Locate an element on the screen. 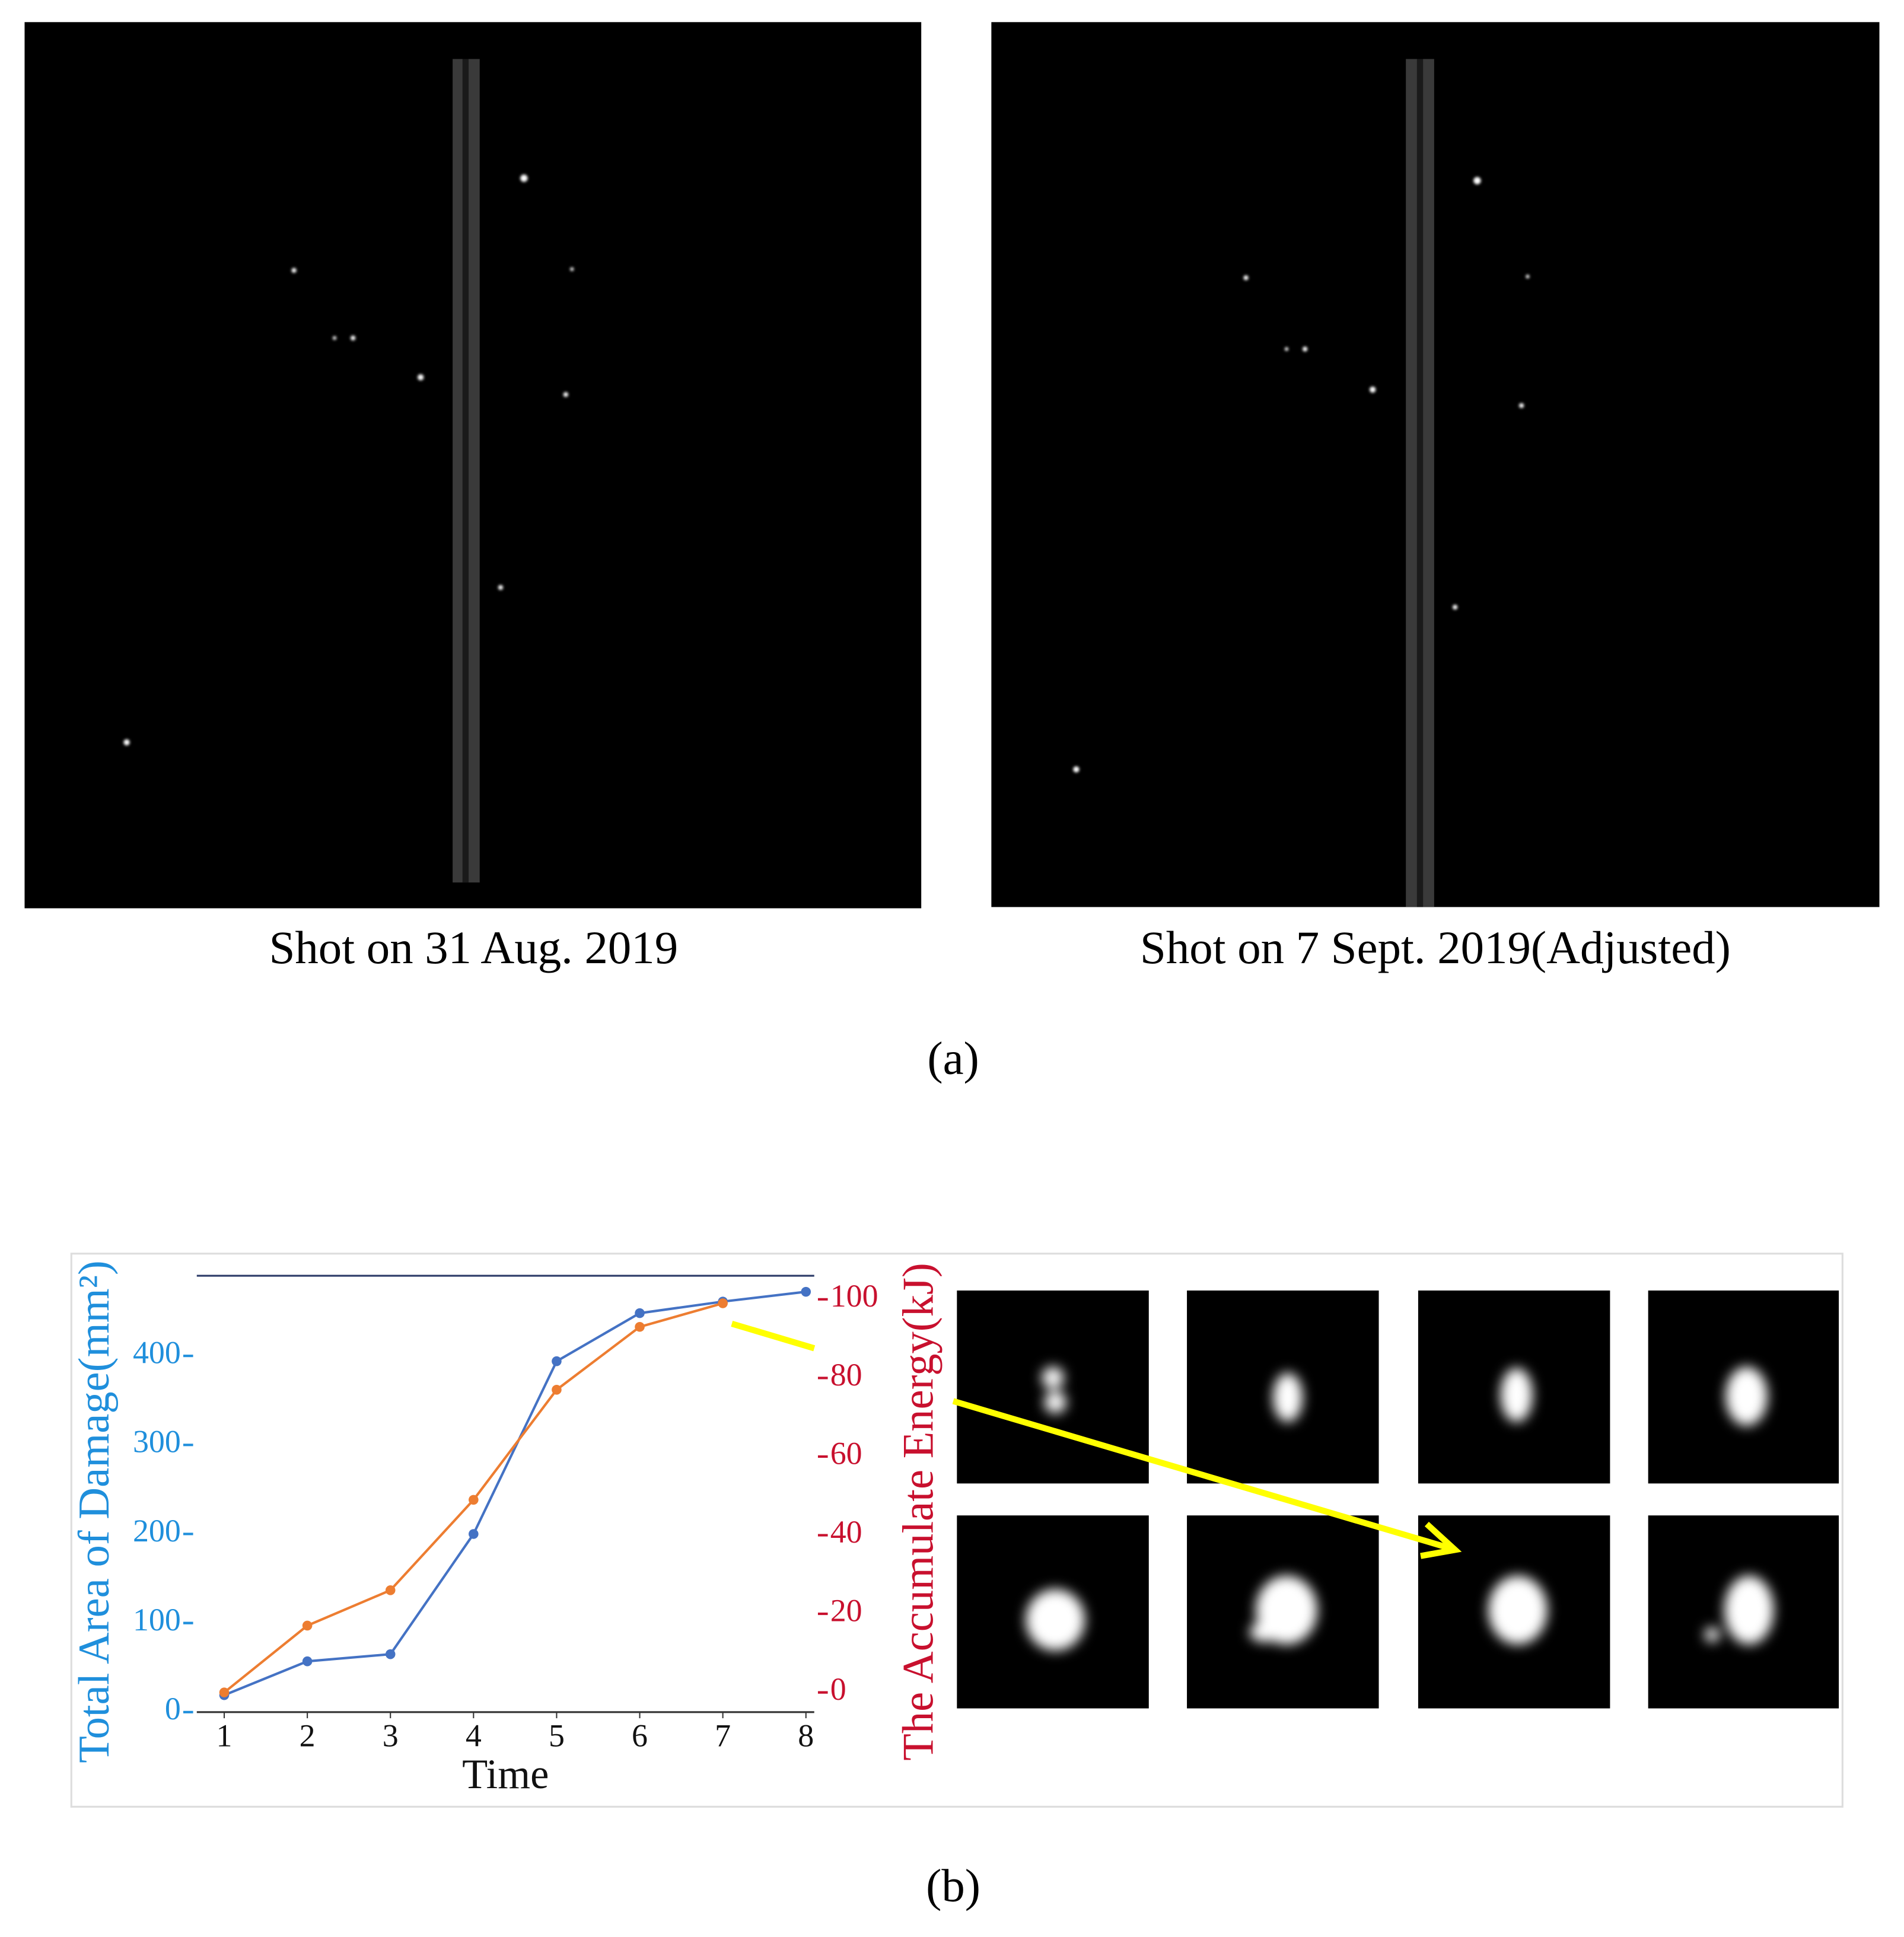 Image resolution: width=1904 pixels, height=1937 pixels. annotation-arrow is located at coordinates (1096, 1439).